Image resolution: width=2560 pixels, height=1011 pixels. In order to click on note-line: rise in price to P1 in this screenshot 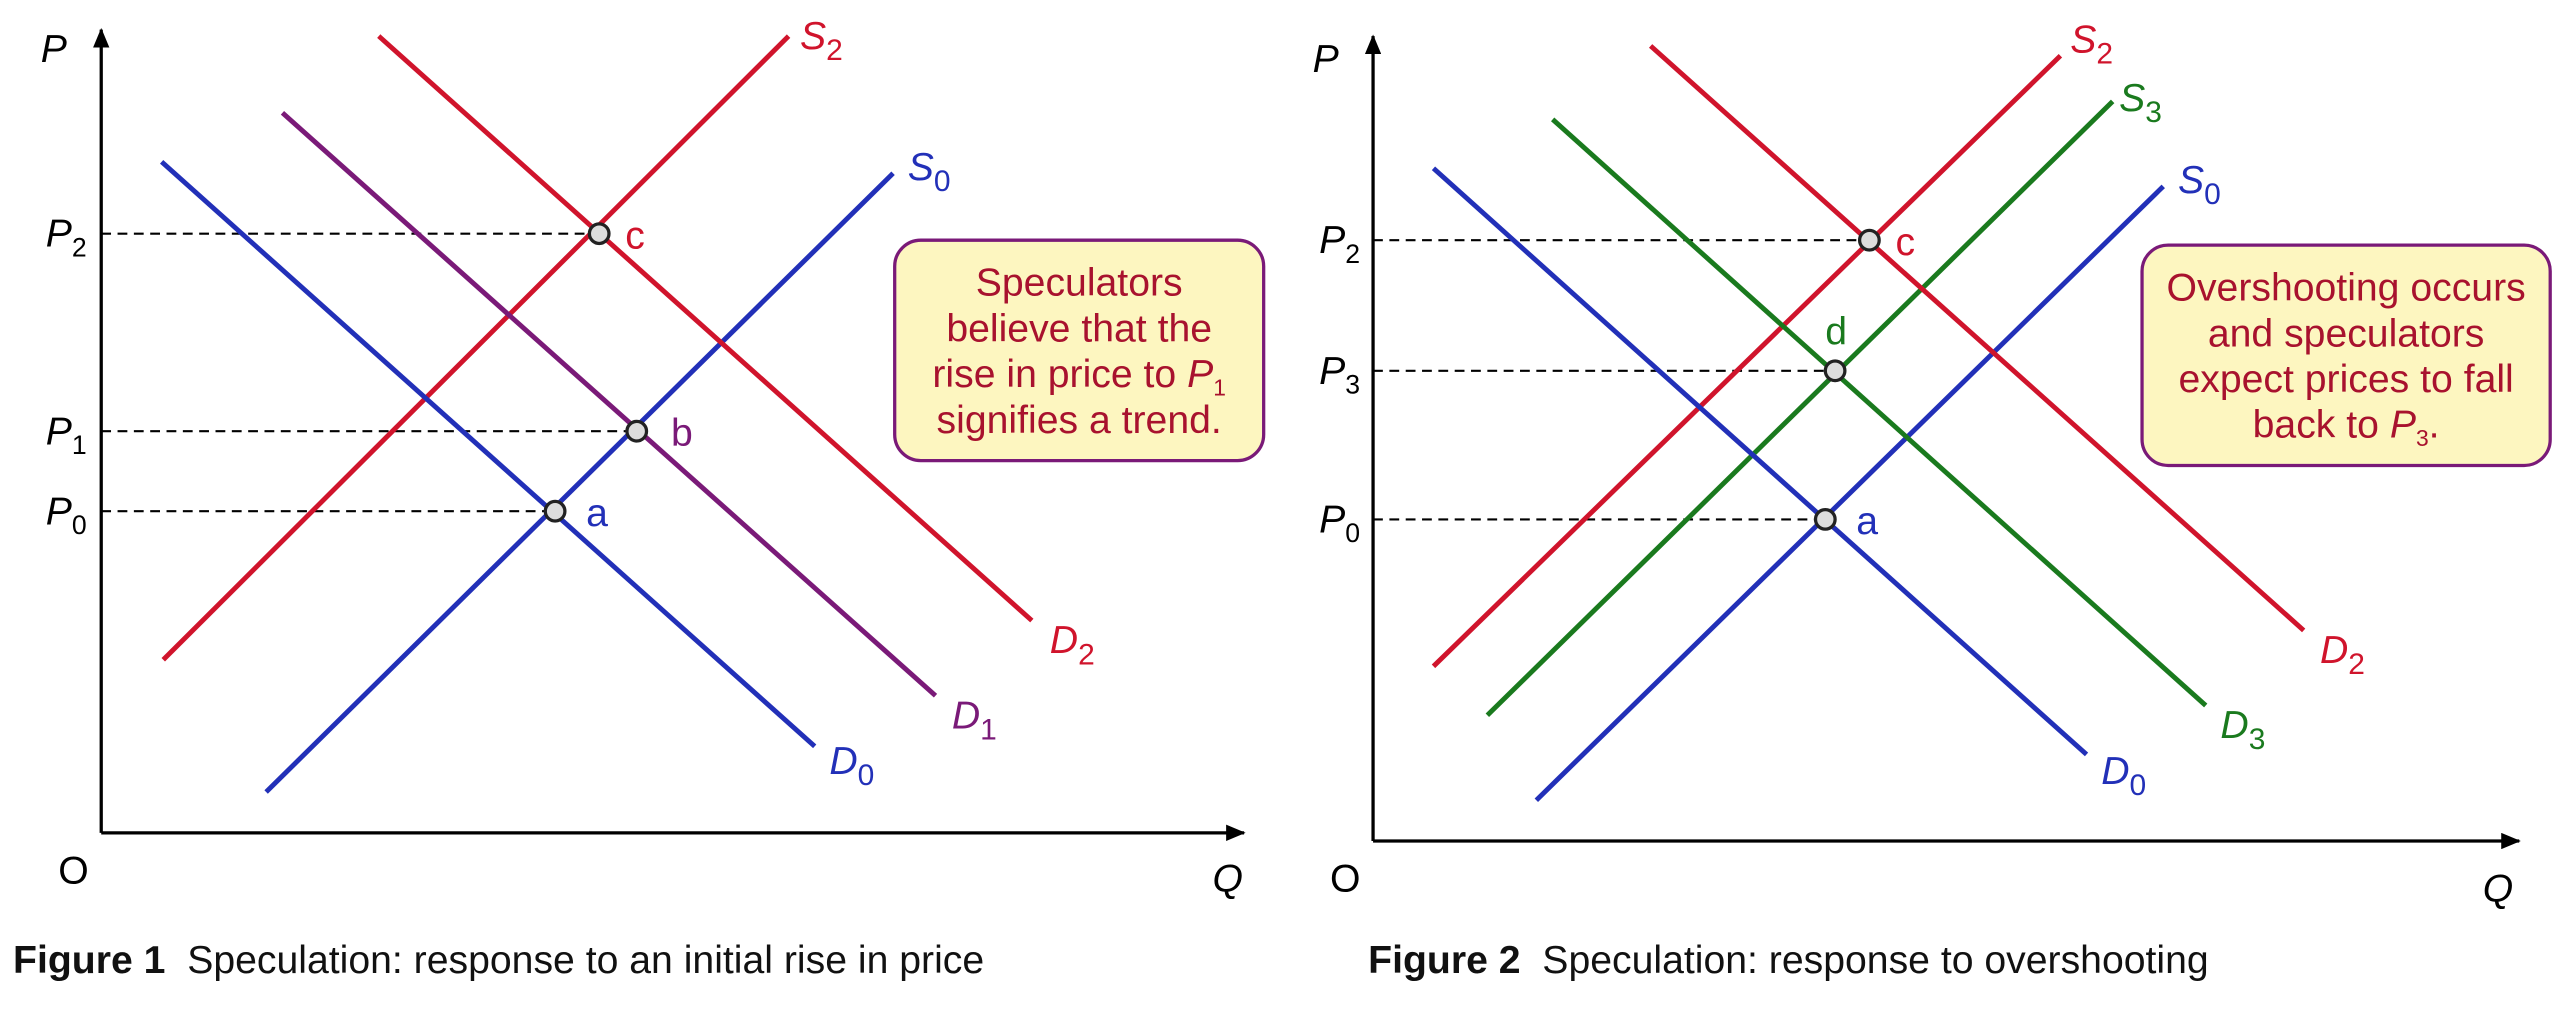, I will do `click(1079, 376)`.